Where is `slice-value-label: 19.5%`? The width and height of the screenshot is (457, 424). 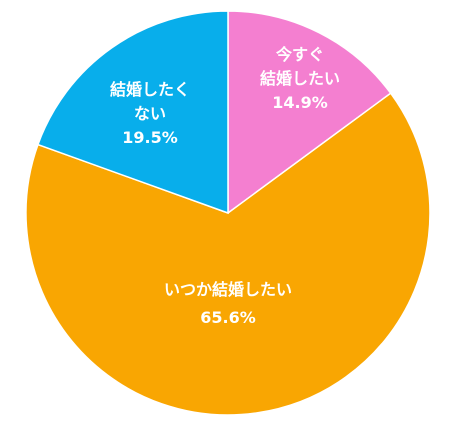
slice-value-label: 19.5% is located at coordinates (150, 137).